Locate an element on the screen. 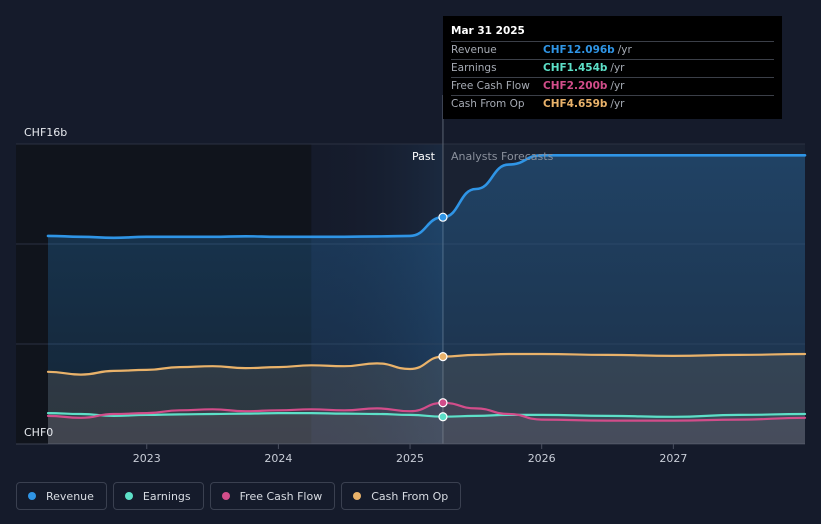  legend-item-cash-from-op: Cash From Op is located at coordinates (401, 496).